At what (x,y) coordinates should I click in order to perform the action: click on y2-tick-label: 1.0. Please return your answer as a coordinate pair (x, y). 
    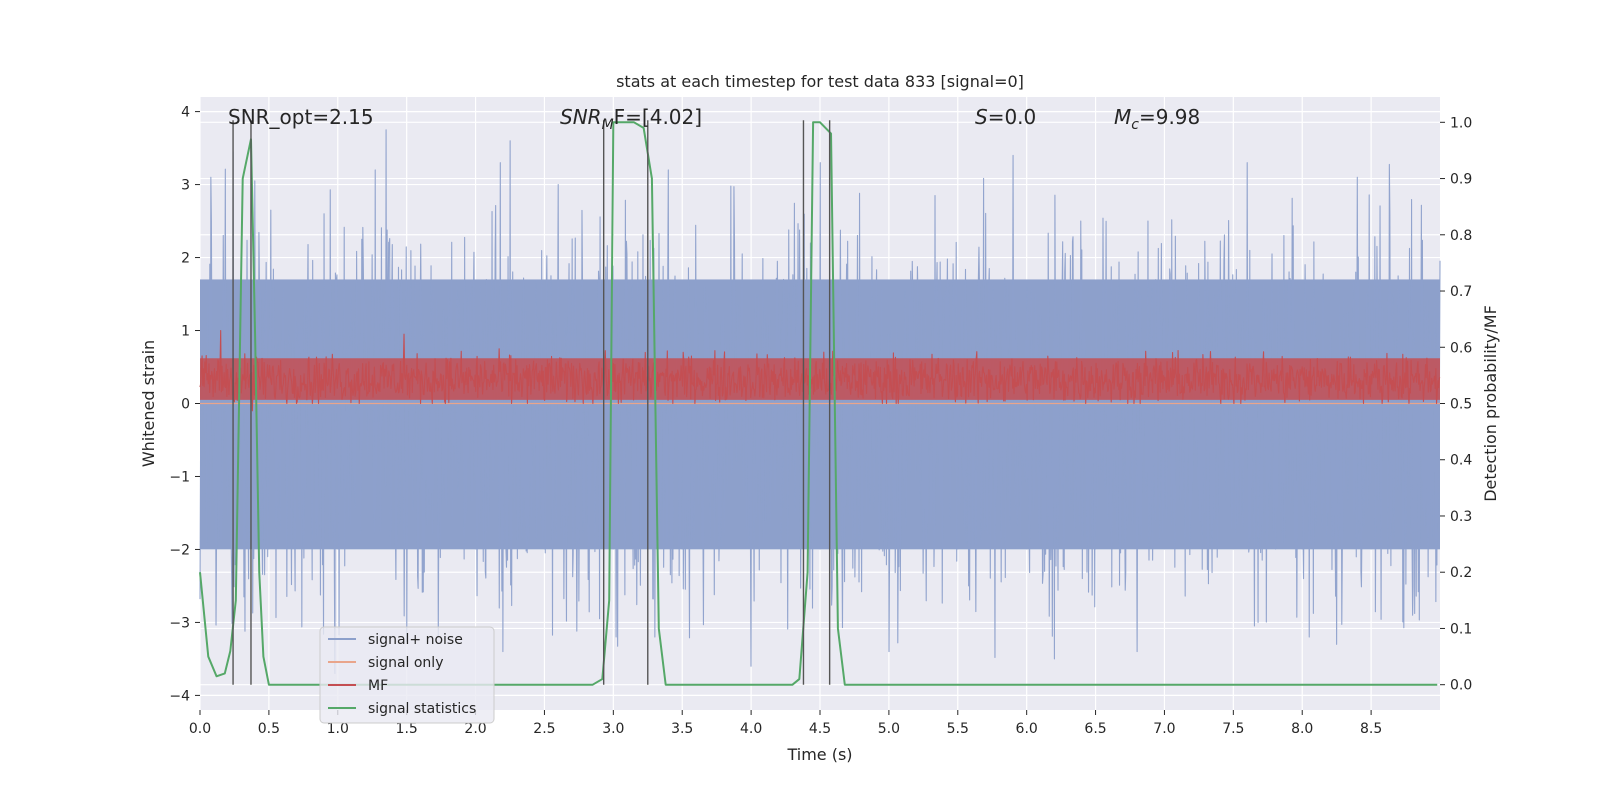
    Looking at the image, I should click on (1461, 123).